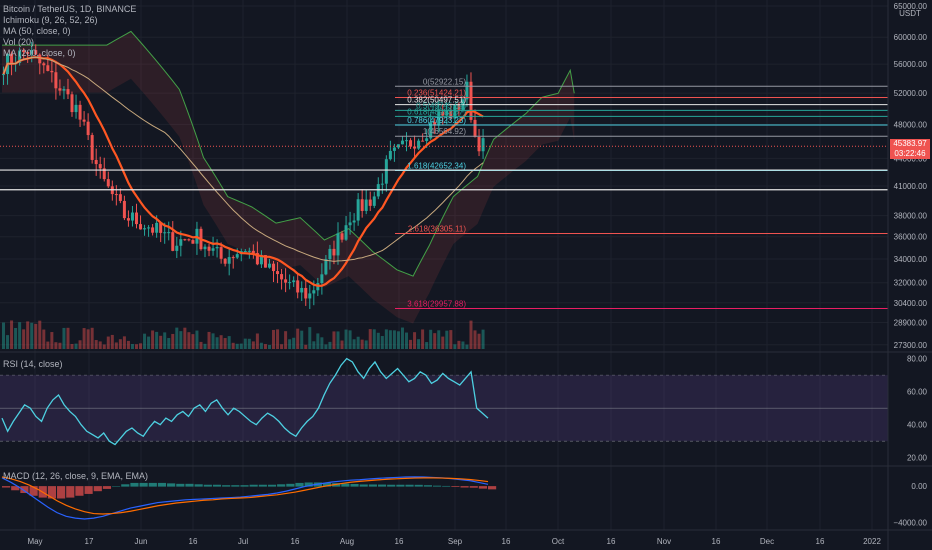 This screenshot has width=932, height=550. Describe the element at coordinates (141, 541) in the screenshot. I see `x-tick-label: Jun` at that location.